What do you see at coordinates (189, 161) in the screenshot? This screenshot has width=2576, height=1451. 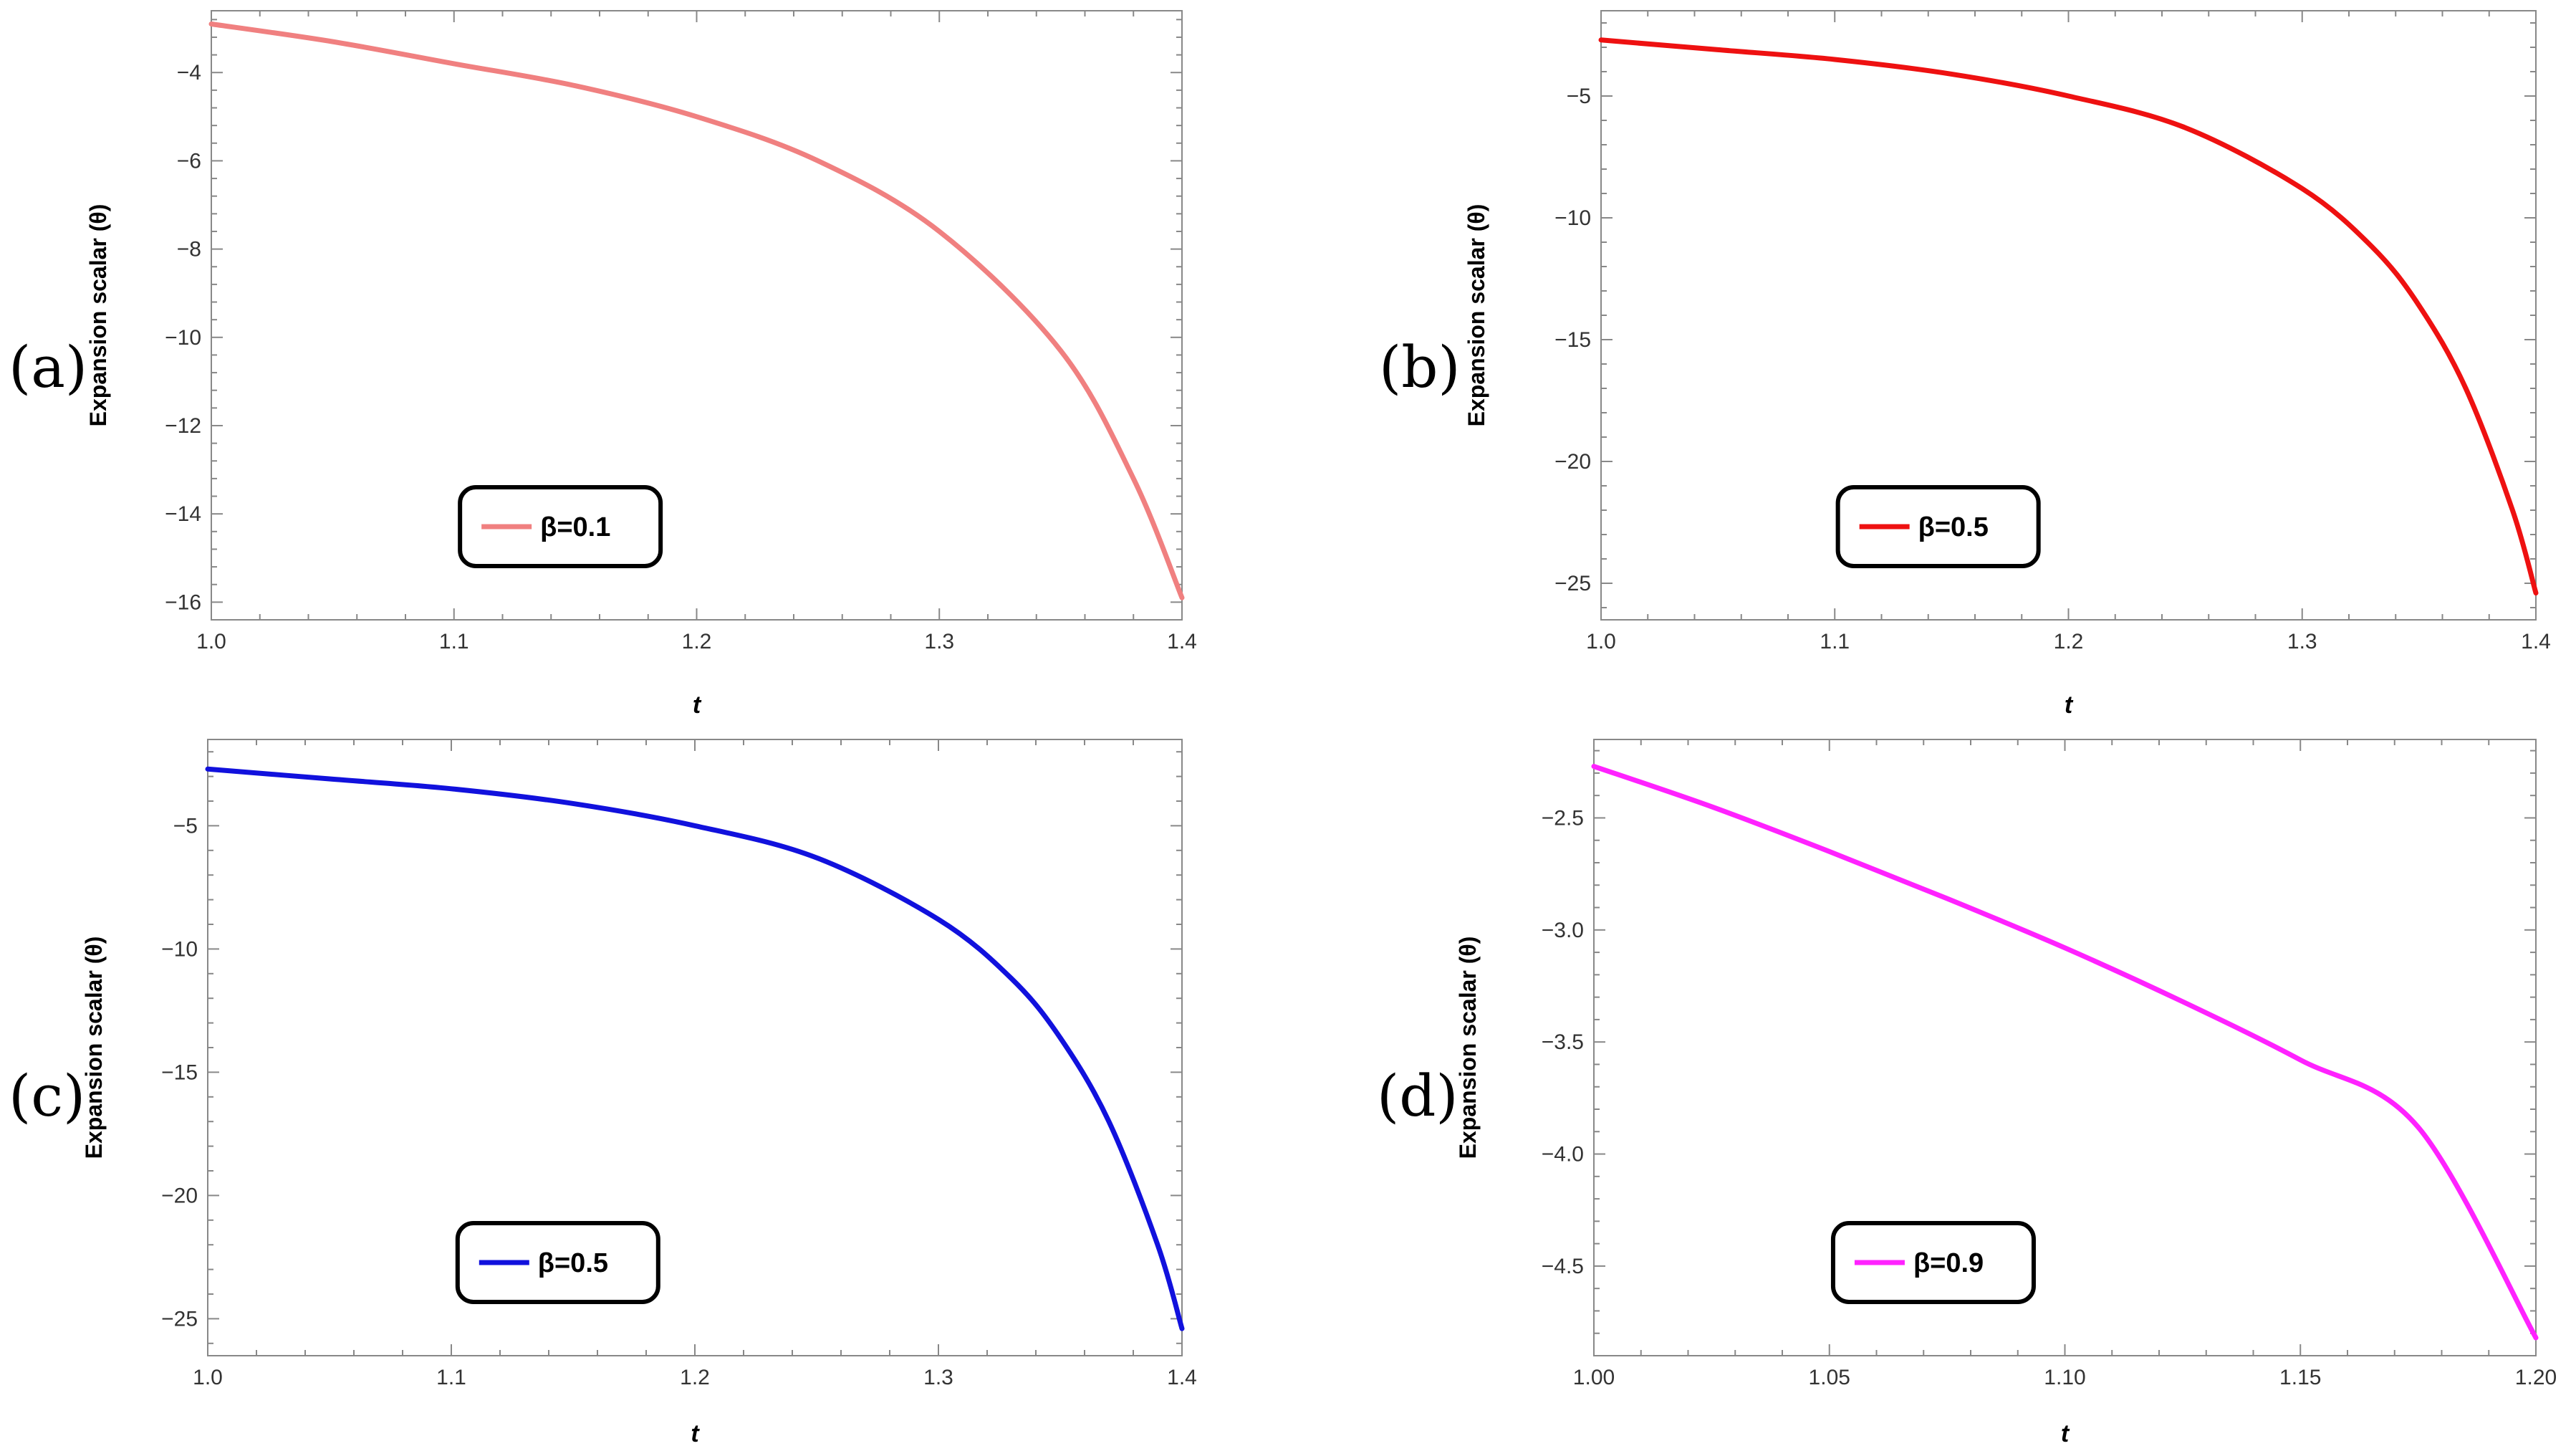 I see `y-tick-label: −6` at bounding box center [189, 161].